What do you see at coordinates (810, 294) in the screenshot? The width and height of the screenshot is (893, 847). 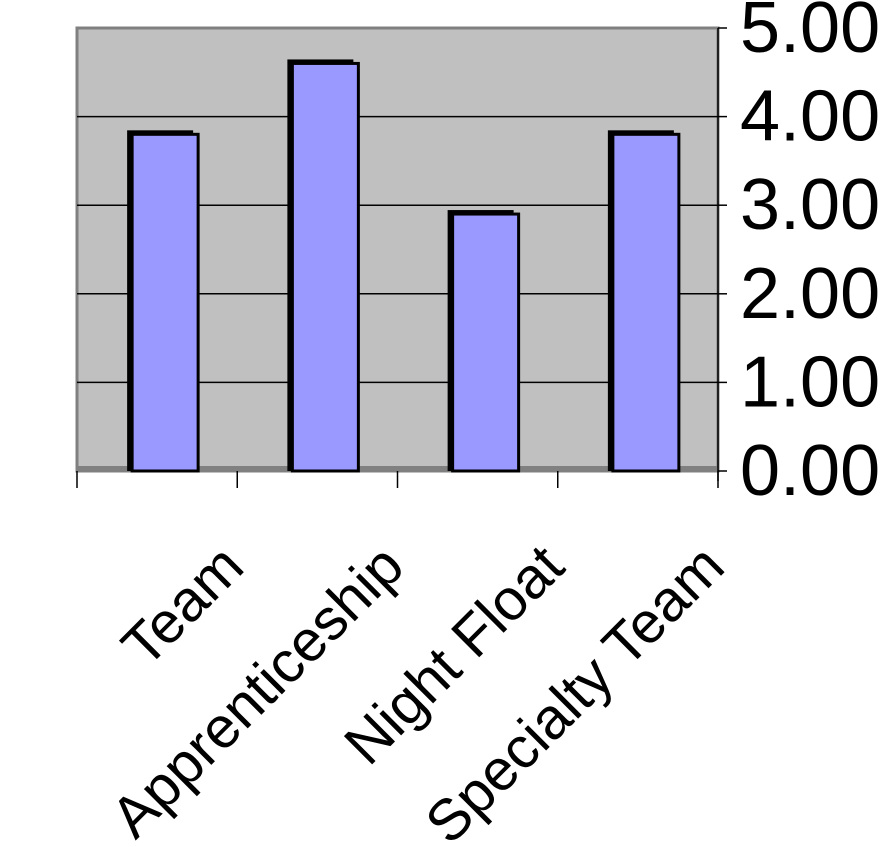 I see `y-tick-label: 2.00` at bounding box center [810, 294].